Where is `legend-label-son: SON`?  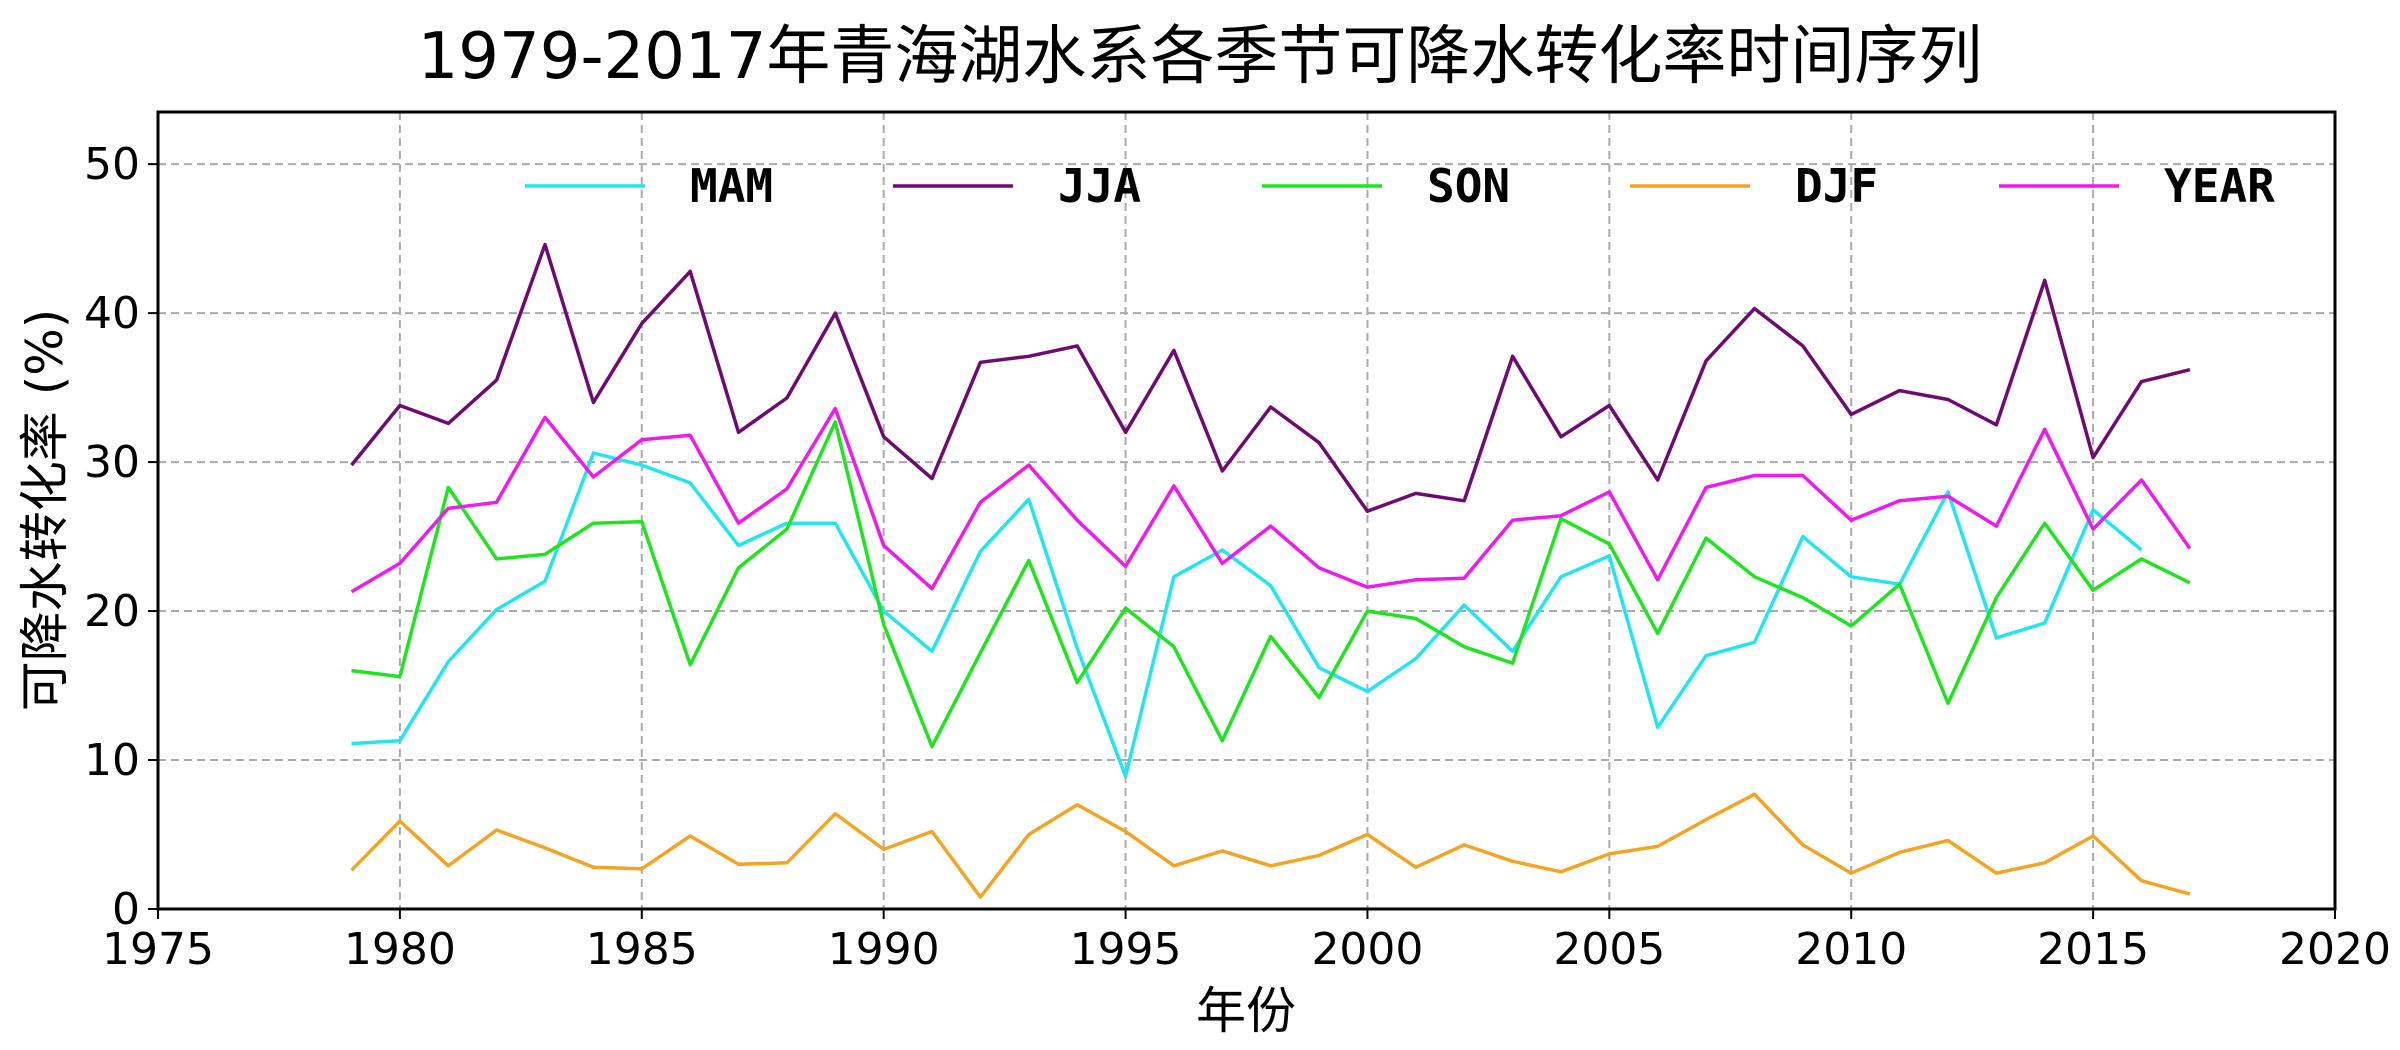
legend-label-son: SON is located at coordinates (1468, 186).